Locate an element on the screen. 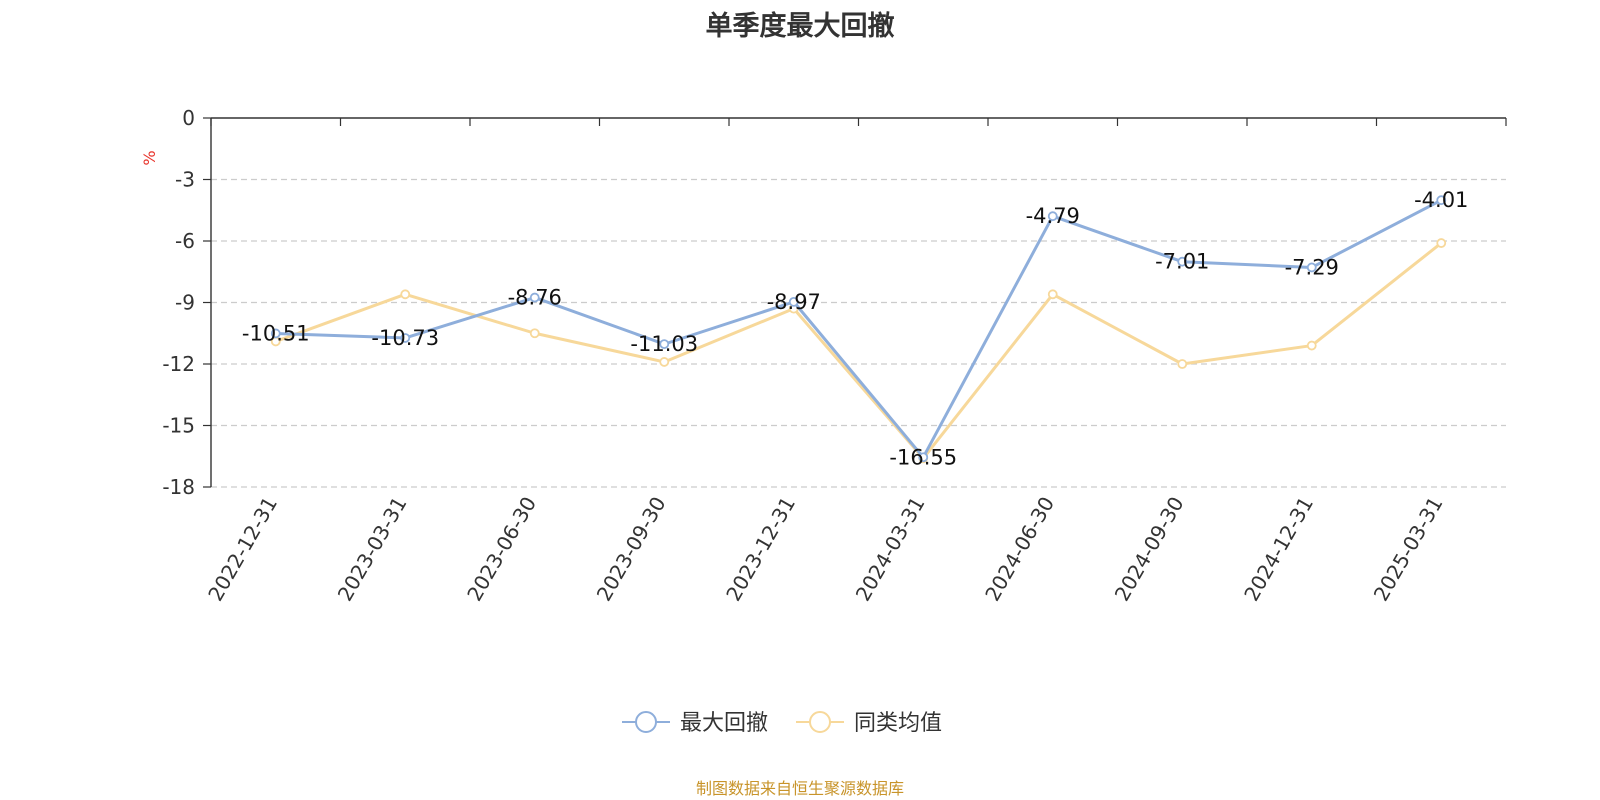 This screenshot has width=1600, height=800. data-label: -7.01 is located at coordinates (1182, 262).